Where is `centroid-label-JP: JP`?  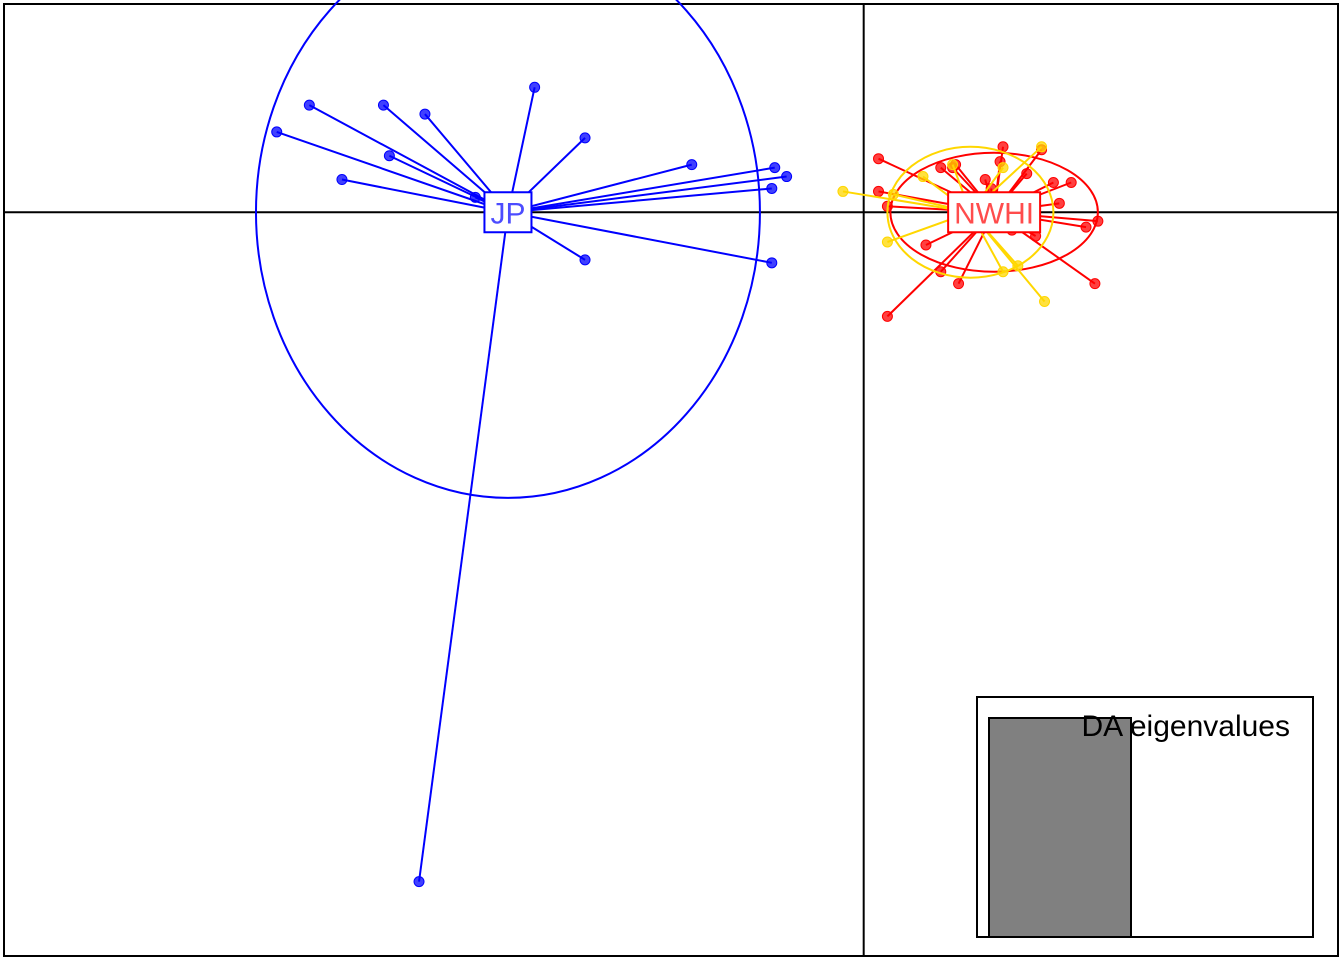
centroid-label-JP: JP is located at coordinates (508, 212).